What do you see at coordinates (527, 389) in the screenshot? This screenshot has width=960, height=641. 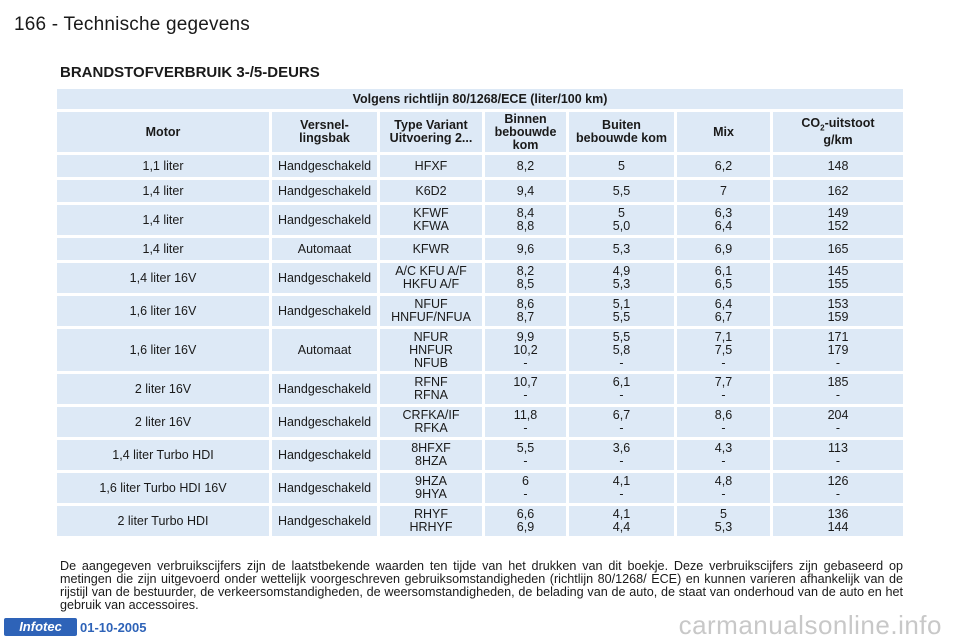 I see `urban-cell: 10,7 -` at bounding box center [527, 389].